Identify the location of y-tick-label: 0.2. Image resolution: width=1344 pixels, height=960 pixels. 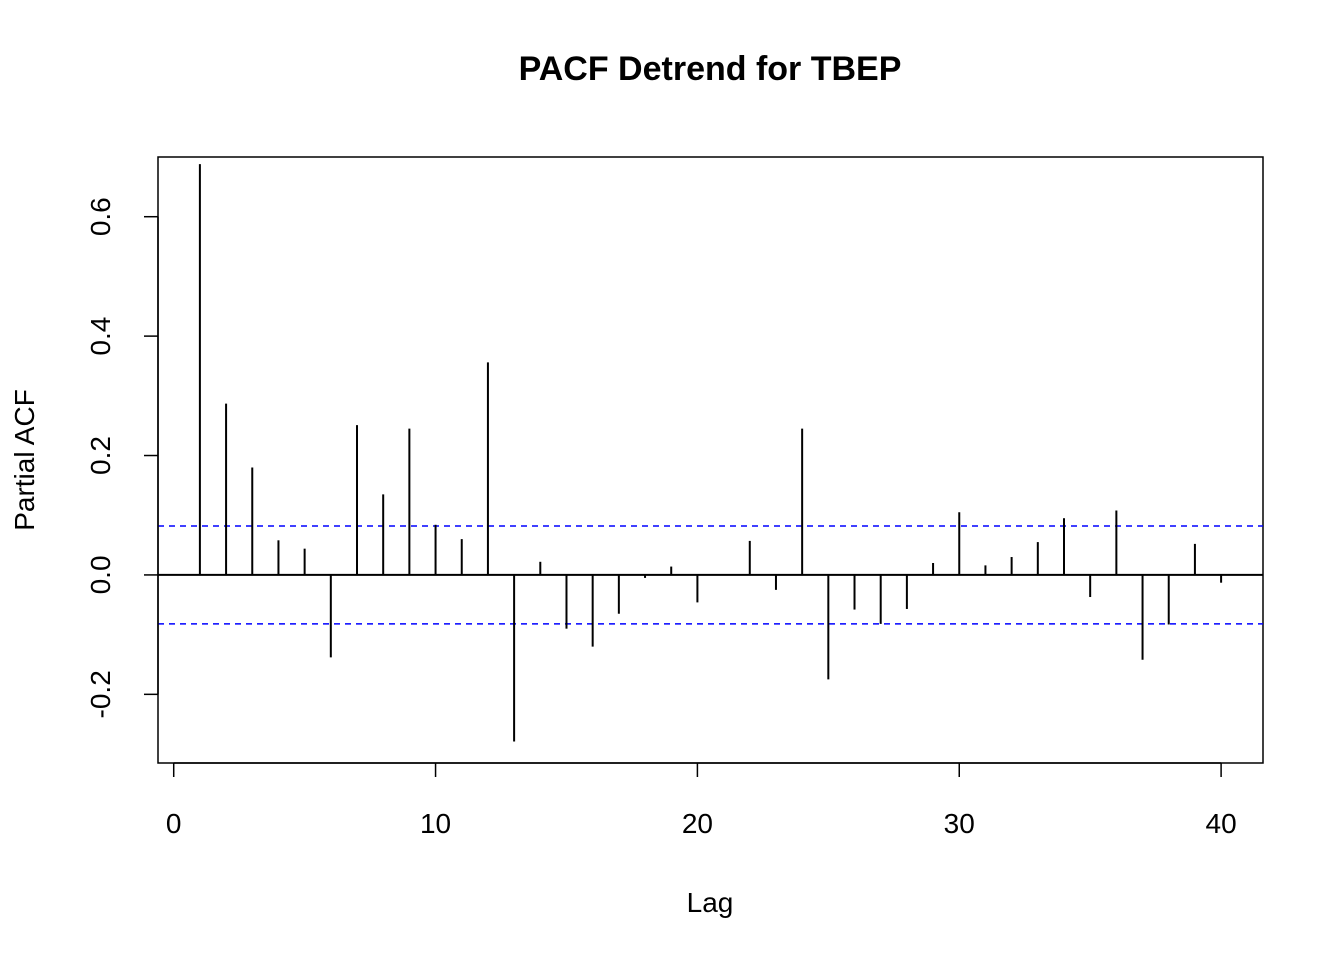
(100, 455).